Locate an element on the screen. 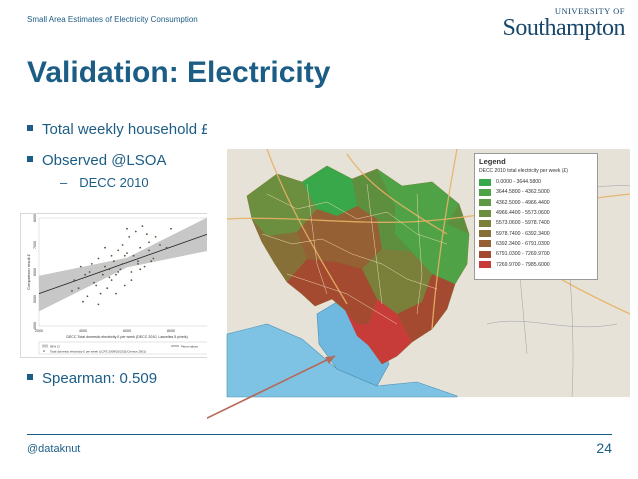 This screenshot has width=638, height=479. fit-line-segment is located at coordinates (127, 262).